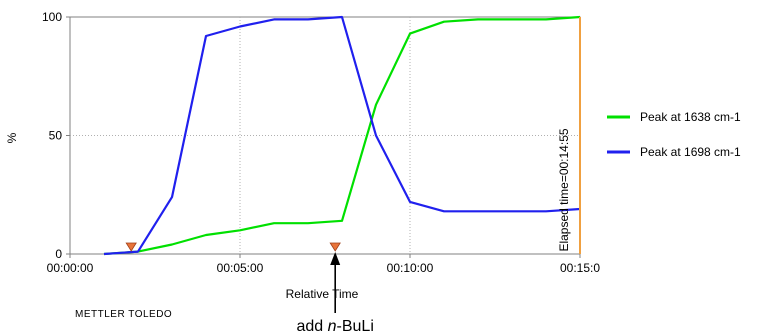 The height and width of the screenshot is (335, 765). Describe the element at coordinates (564, 189) in the screenshot. I see `elapsed-time-label: Elapsed time=00:14:55` at that location.